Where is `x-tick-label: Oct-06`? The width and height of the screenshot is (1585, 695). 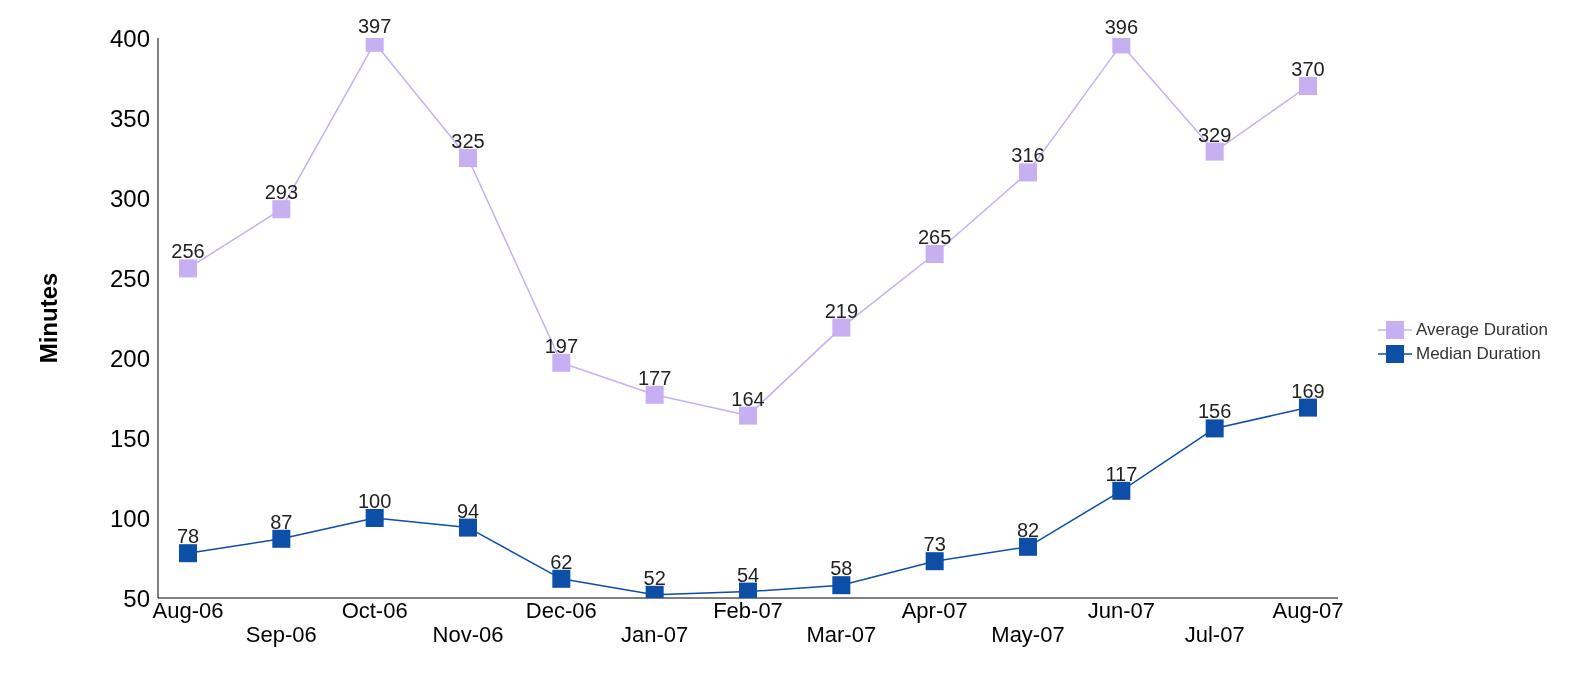
x-tick-label: Oct-06 is located at coordinates (374, 610).